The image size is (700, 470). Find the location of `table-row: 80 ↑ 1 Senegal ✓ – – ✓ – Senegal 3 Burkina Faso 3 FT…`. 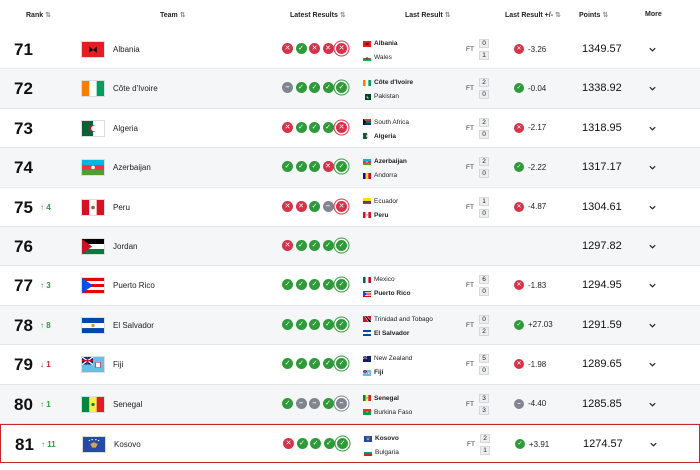

table-row: 80 ↑ 1 Senegal ✓ – – ✓ – Senegal 3 Burkina Faso 3 FT… is located at coordinates (350, 404).